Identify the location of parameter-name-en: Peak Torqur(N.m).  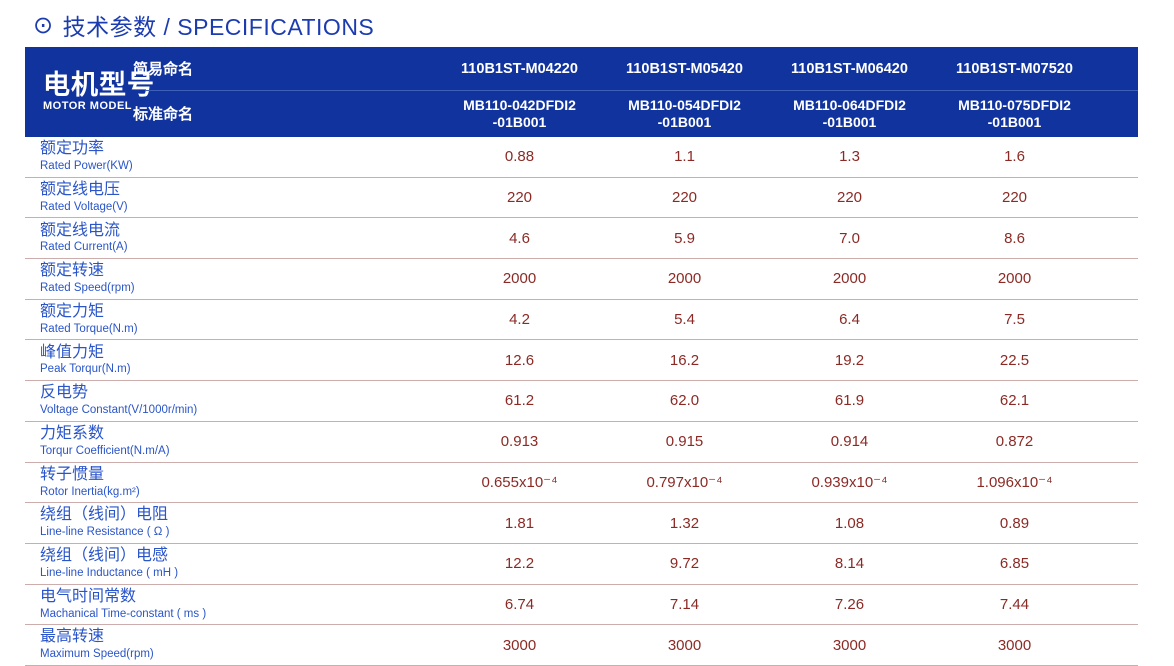
(85, 369).